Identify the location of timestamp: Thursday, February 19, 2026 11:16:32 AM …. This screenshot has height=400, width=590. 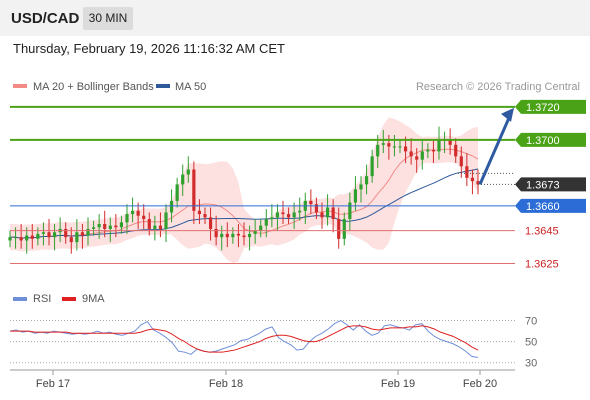
(149, 48).